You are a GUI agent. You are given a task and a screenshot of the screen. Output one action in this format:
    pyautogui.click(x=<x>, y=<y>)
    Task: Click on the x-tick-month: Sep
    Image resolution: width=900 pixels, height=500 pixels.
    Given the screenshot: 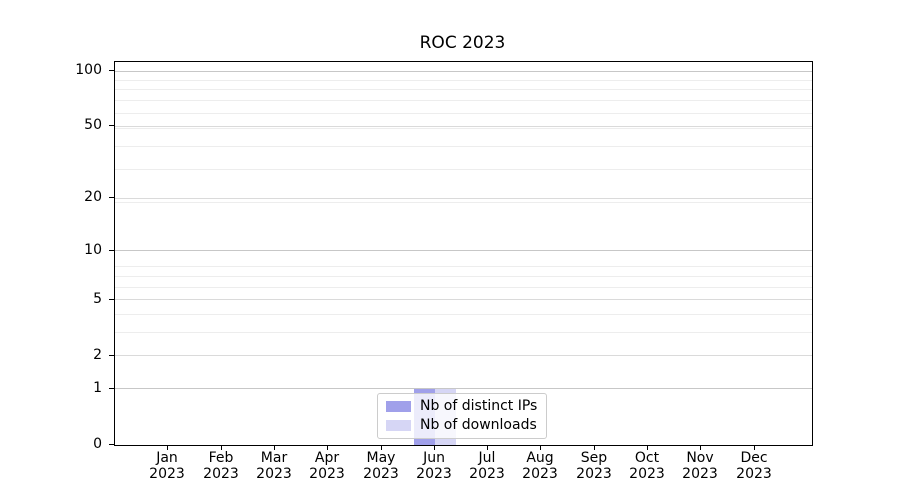 What is the action you would take?
    pyautogui.click(x=594, y=458)
    